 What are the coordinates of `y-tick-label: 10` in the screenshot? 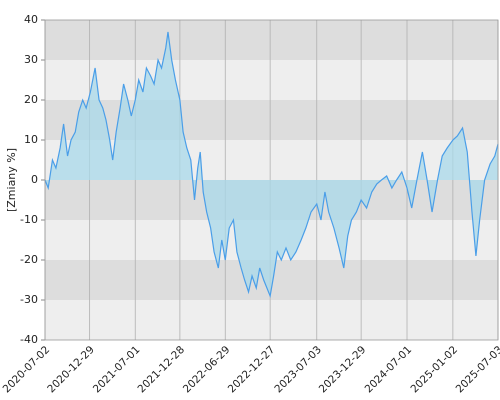 It's located at (31, 139).